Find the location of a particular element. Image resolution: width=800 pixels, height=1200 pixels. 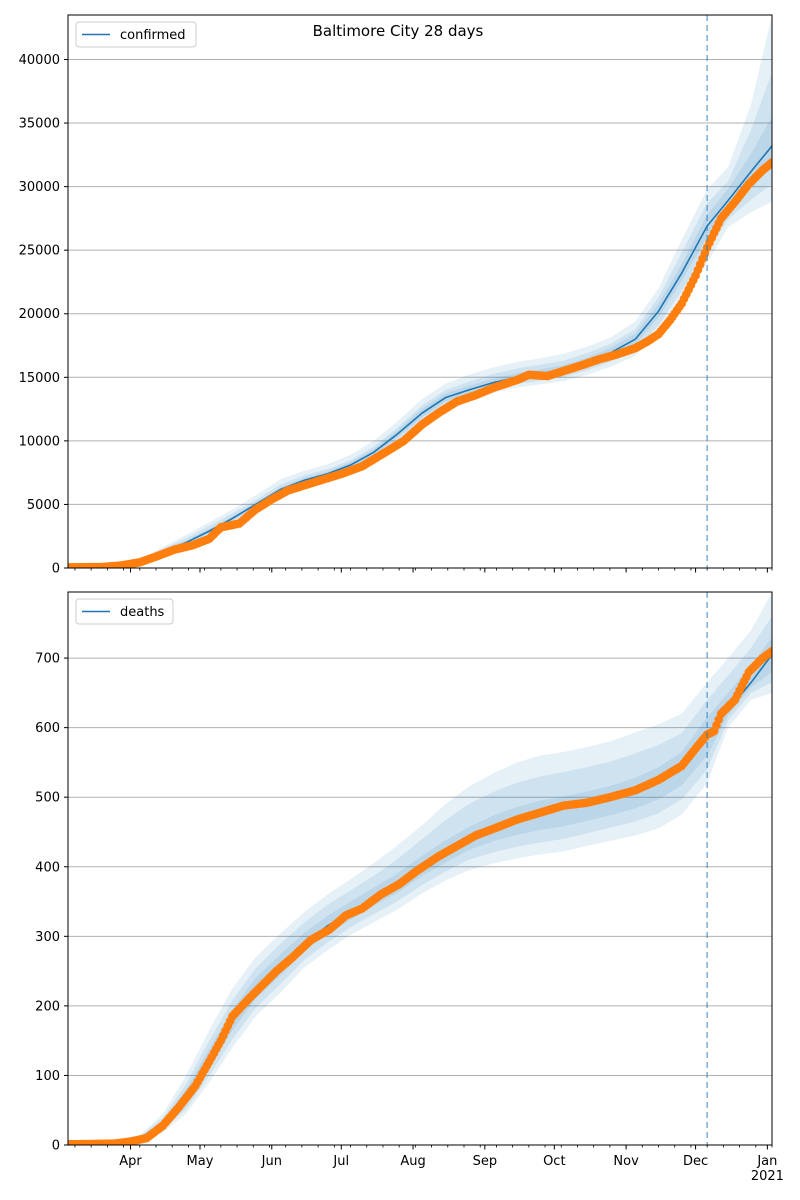

y-tick-label: 40000 is located at coordinates (39, 60).